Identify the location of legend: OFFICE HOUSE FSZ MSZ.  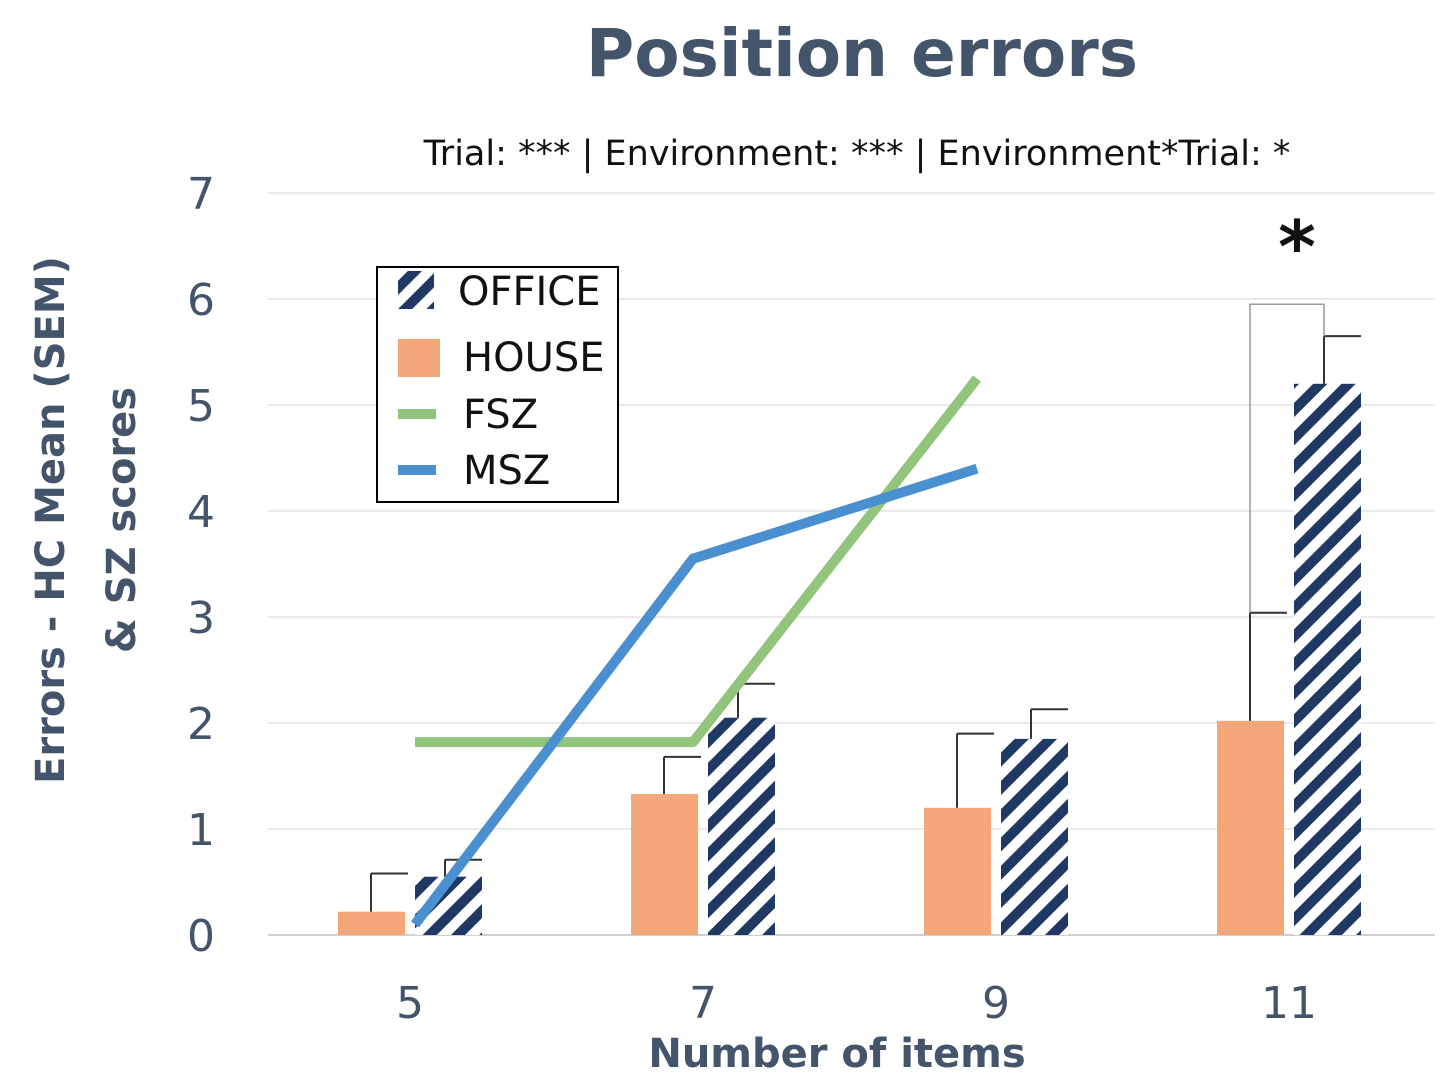
(497, 384).